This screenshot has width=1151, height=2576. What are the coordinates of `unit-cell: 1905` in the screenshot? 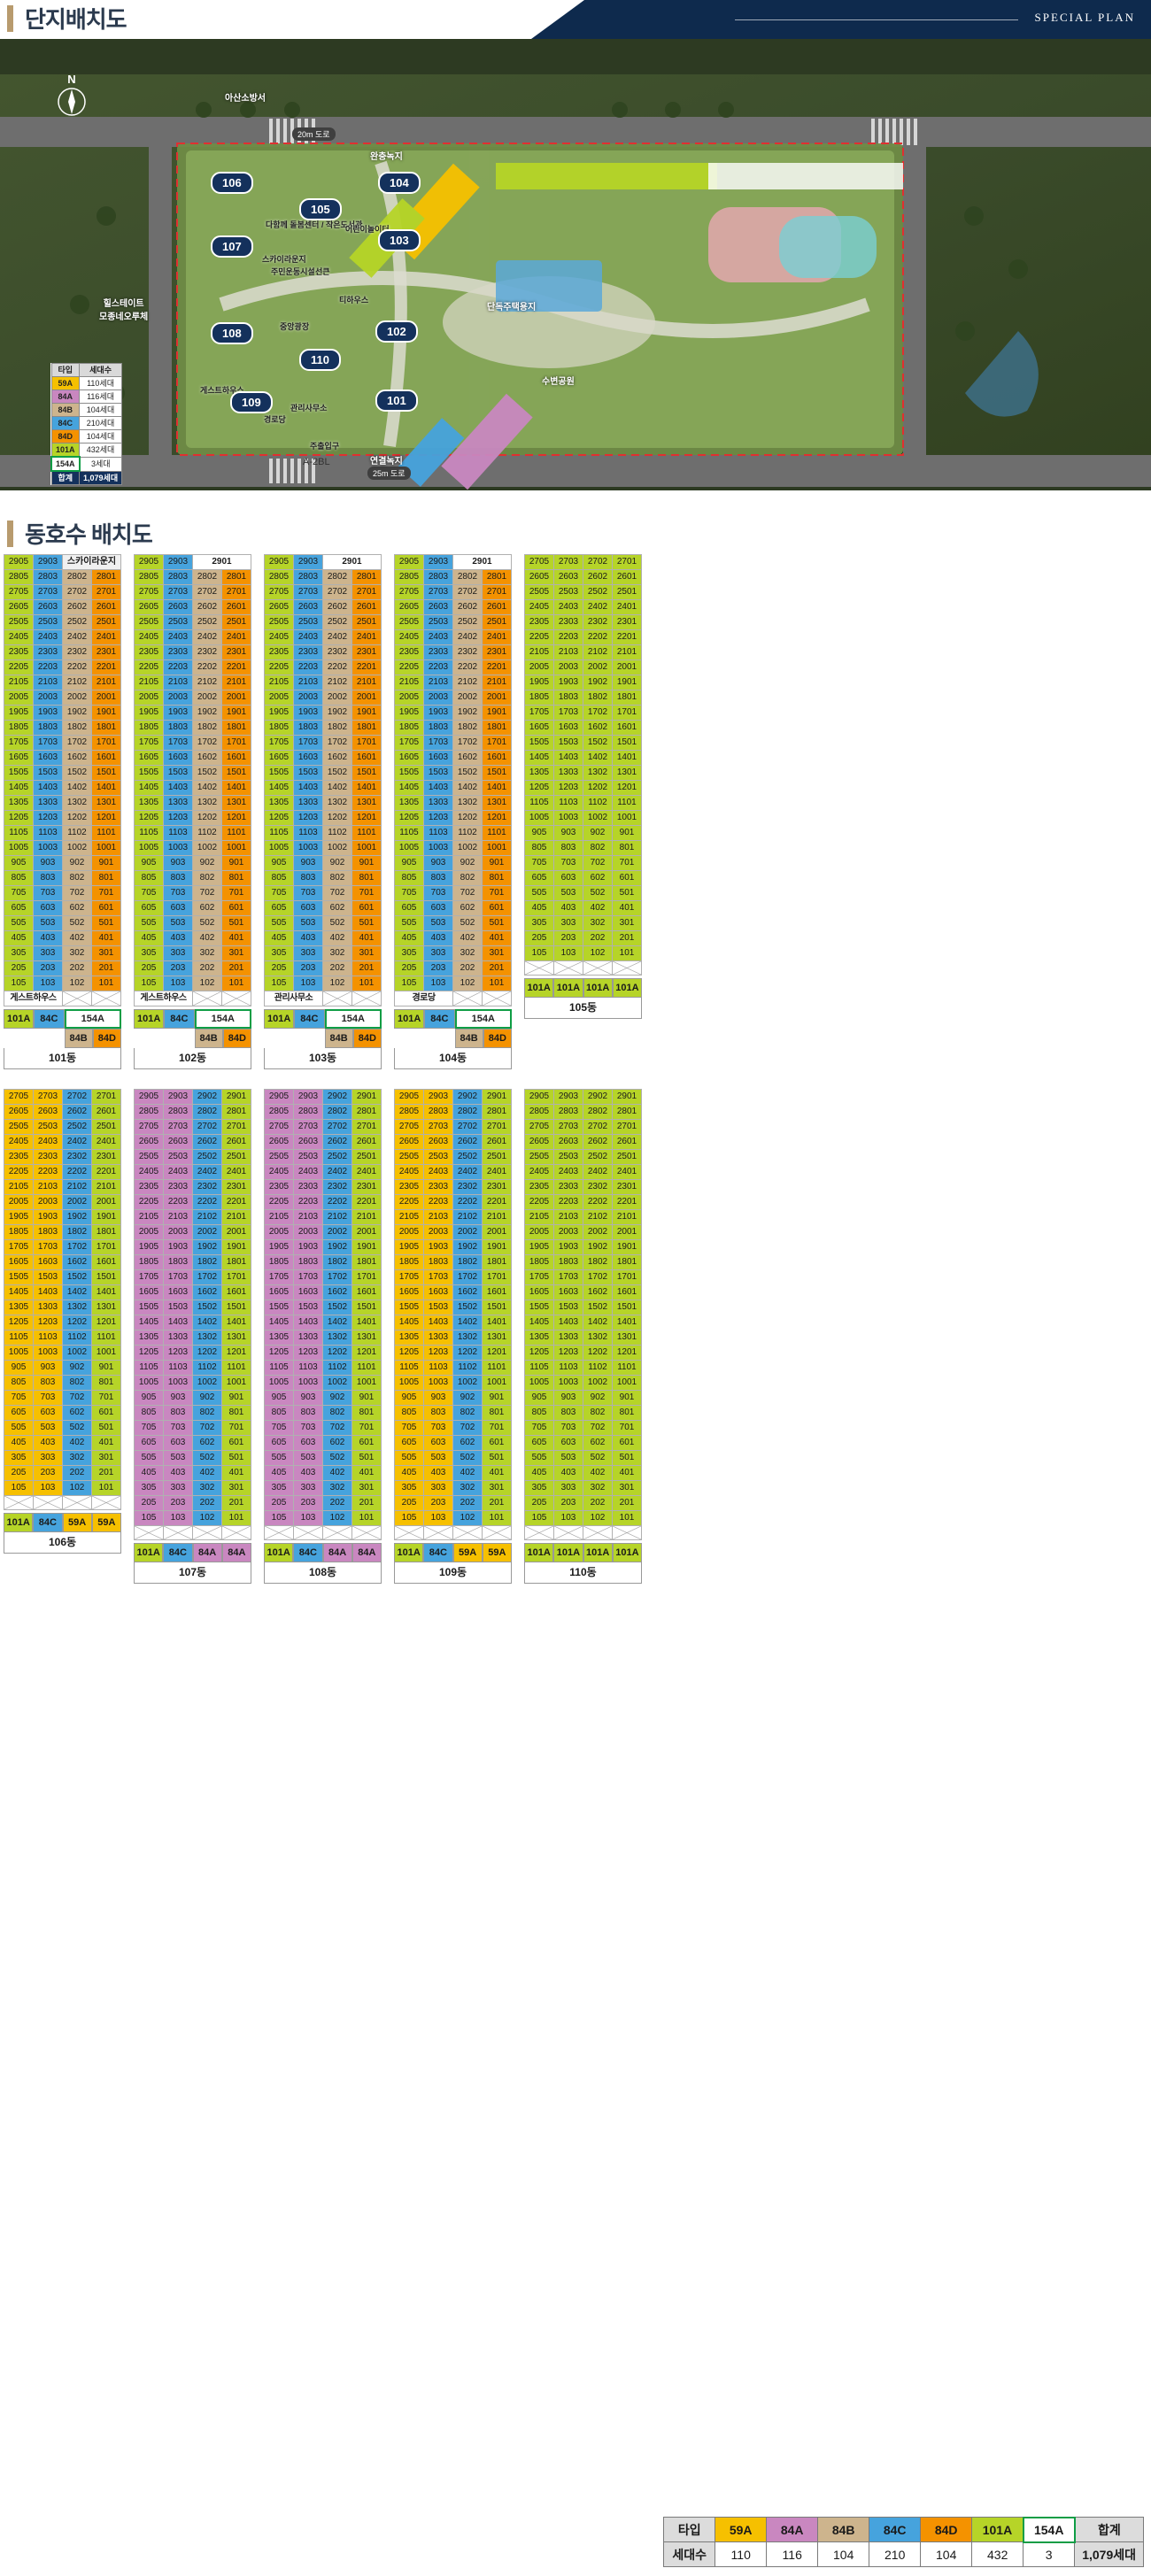 It's located at (19, 713).